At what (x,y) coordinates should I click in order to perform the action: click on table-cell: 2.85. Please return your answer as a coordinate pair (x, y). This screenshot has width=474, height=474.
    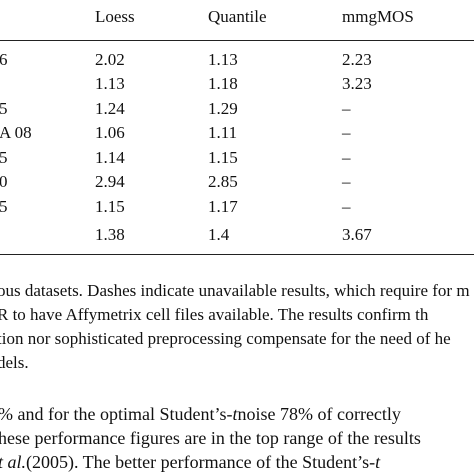
    Looking at the image, I should click on (223, 181).